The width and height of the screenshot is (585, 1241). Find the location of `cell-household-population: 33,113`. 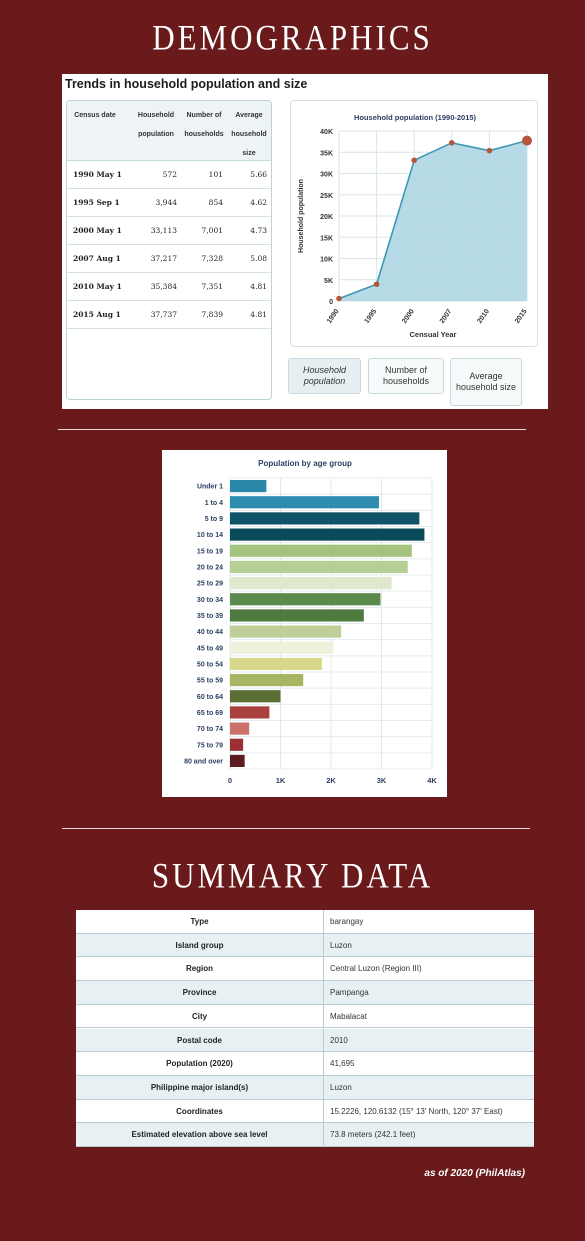

cell-household-population: 33,113 is located at coordinates (163, 230).